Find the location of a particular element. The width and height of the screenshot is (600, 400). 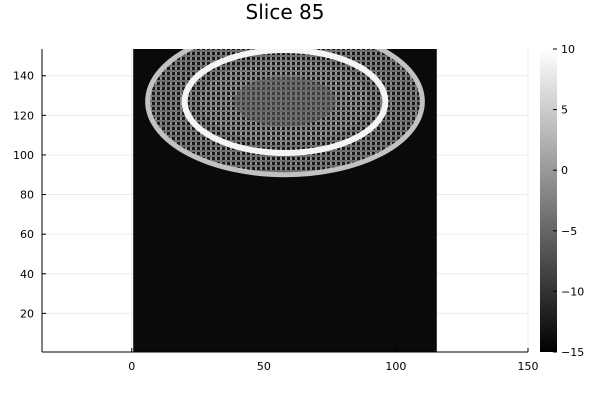

colorbar-tick-label: 5 is located at coordinates (564, 110).